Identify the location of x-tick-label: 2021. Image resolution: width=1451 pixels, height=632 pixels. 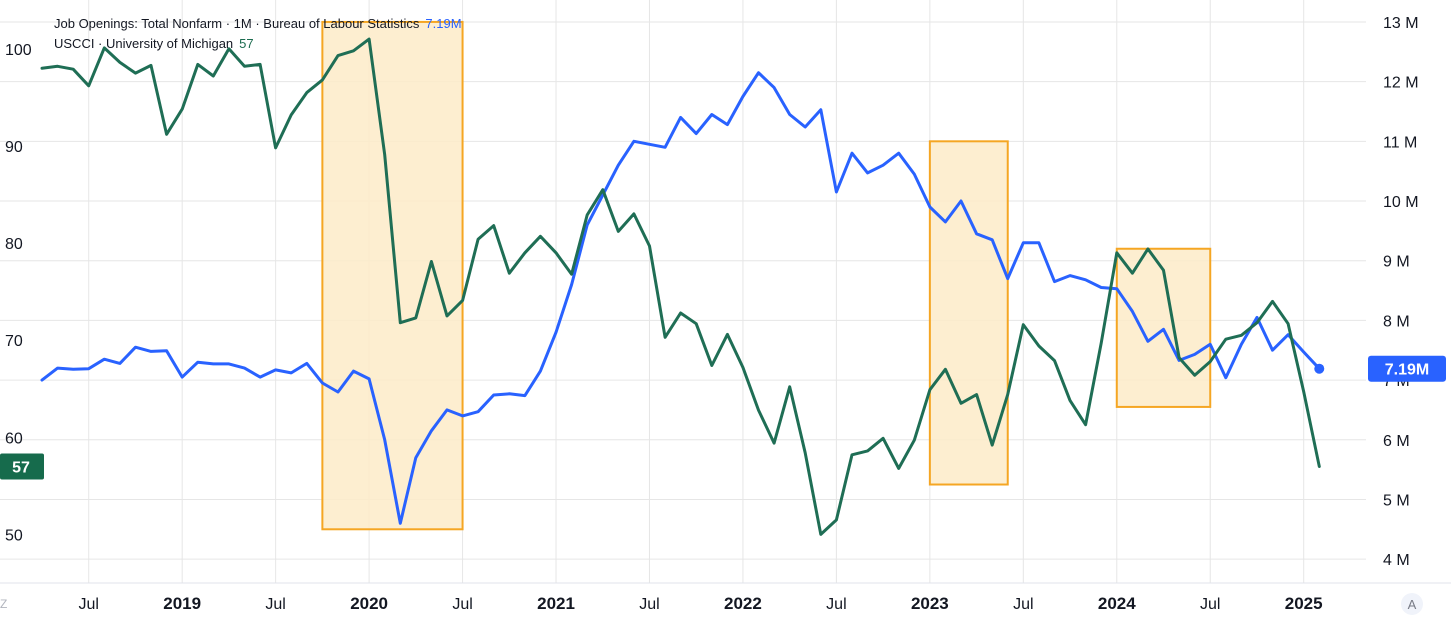
(556, 603).